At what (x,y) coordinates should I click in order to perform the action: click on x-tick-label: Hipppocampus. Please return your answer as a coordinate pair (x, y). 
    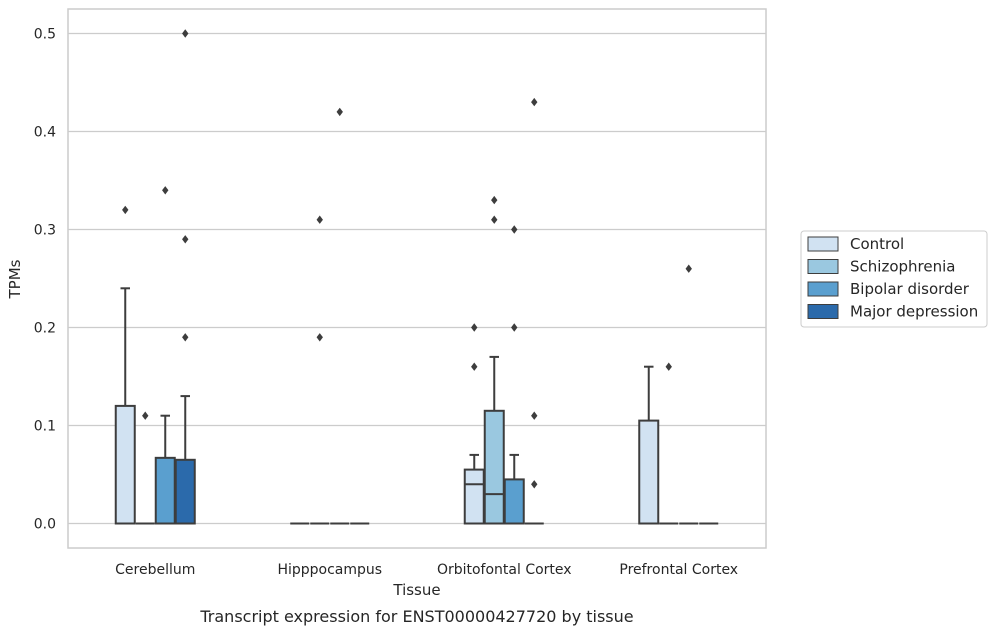
    Looking at the image, I should click on (329, 570).